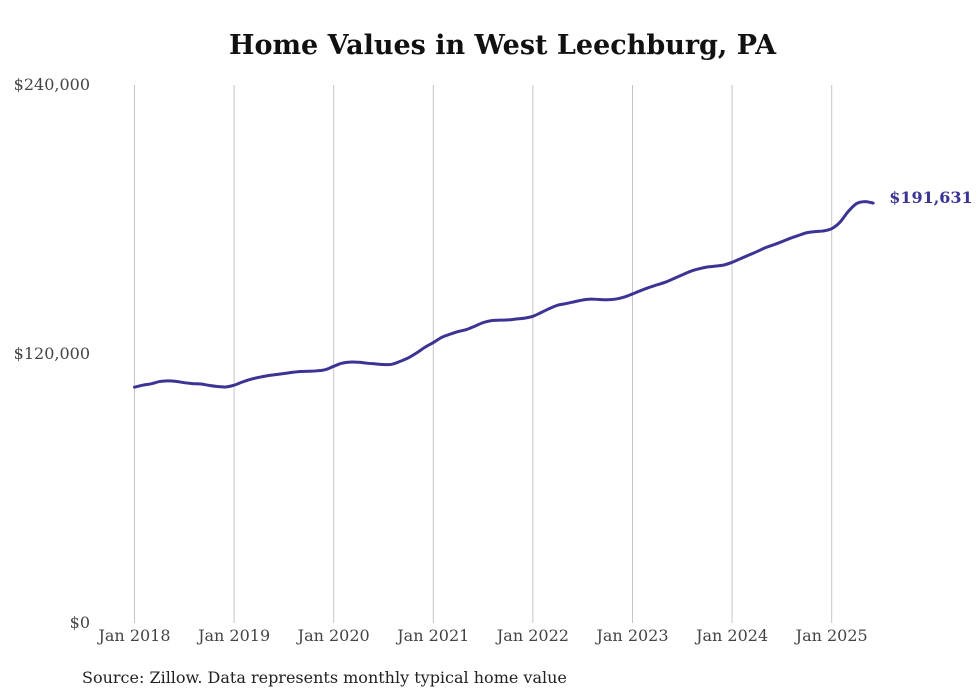 Image resolution: width=980 pixels, height=699 pixels. I want to click on x-tick-label: Jan 2021, so click(432, 635).